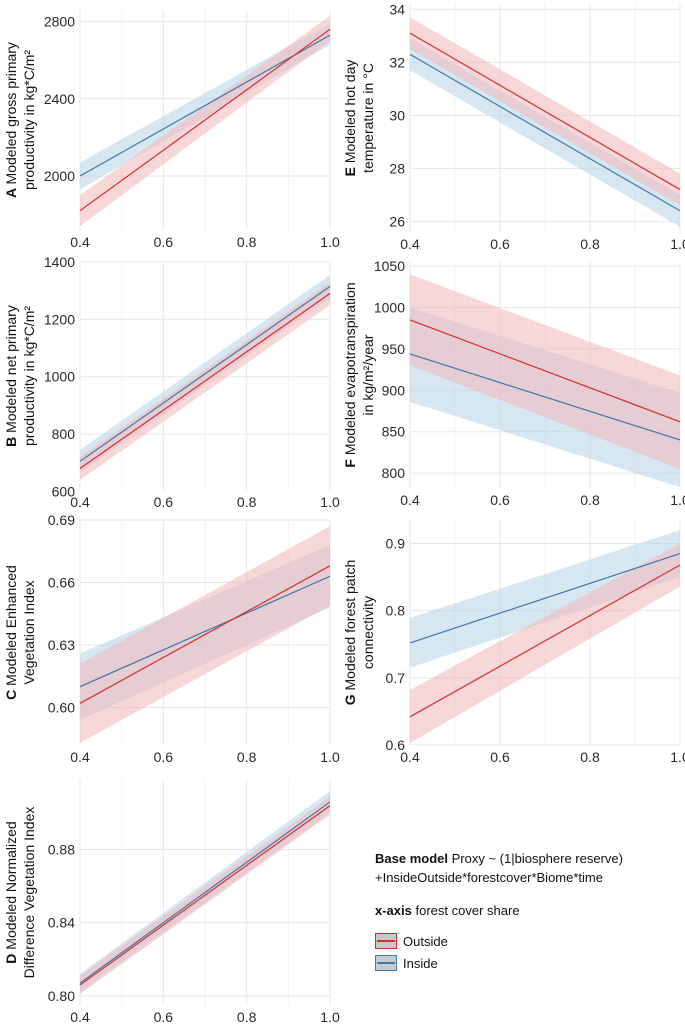 This screenshot has width=685, height=1024. I want to click on y-tick-label: 1050, so click(389, 266).